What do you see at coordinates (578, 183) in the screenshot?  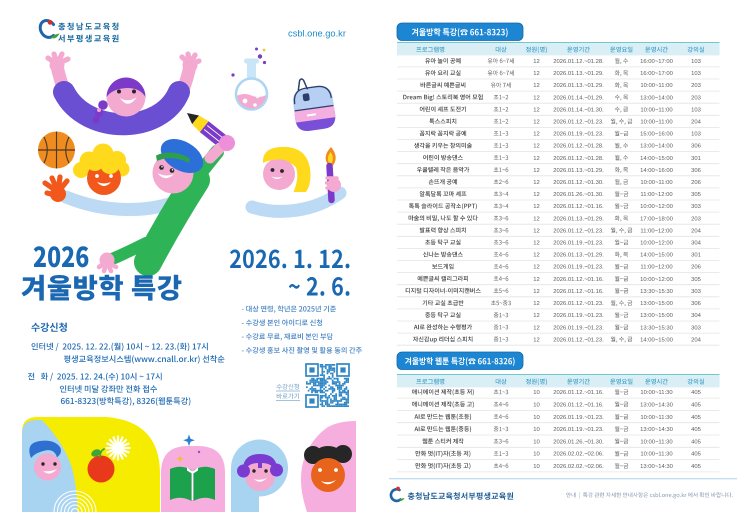 I see `svg-text: 2026.01.12.~01.30.` at bounding box center [578, 183].